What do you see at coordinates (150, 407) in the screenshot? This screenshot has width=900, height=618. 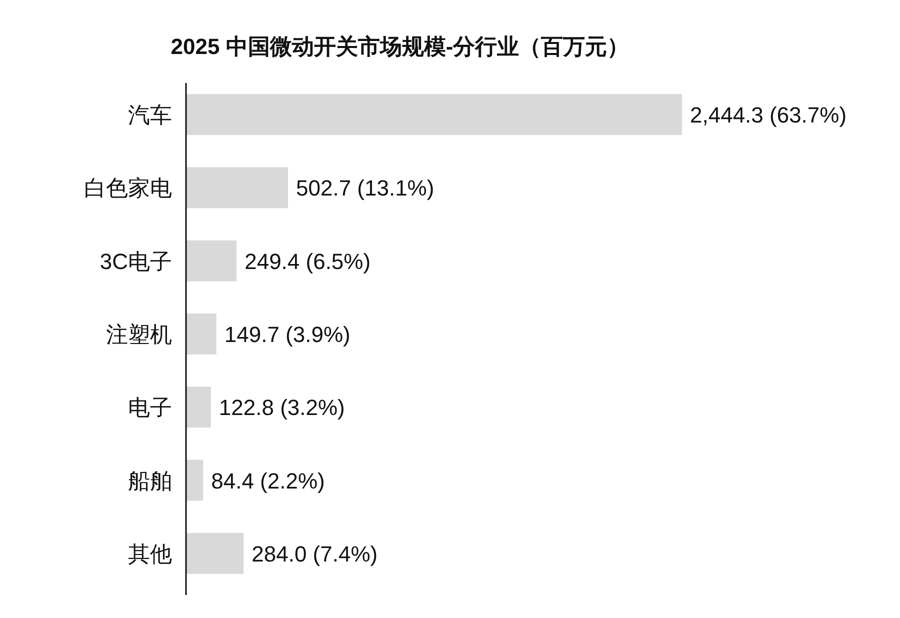 I see `y-tick-label: 电子` at bounding box center [150, 407].